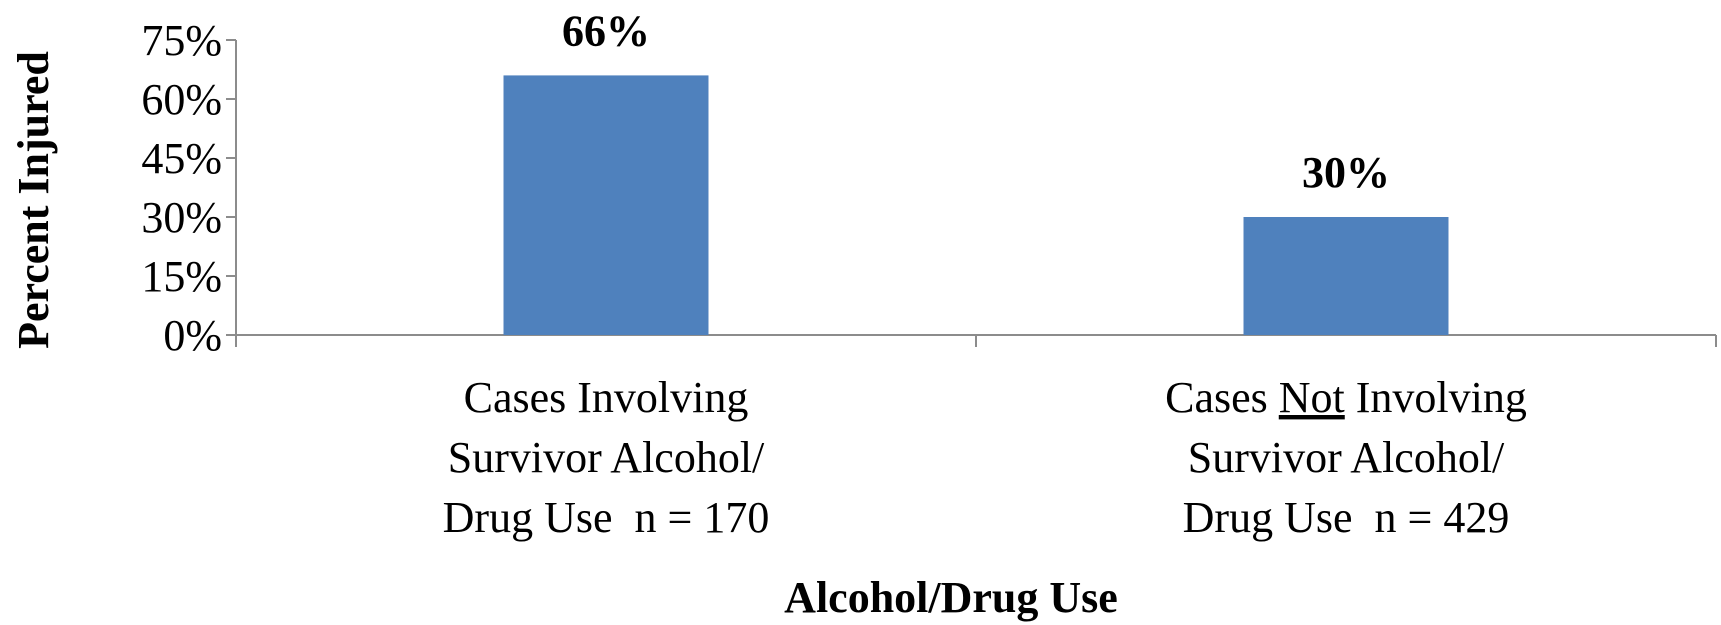 This screenshot has height=625, width=1721. What do you see at coordinates (192, 335) in the screenshot?
I see `y-tick-label: 0%` at bounding box center [192, 335].